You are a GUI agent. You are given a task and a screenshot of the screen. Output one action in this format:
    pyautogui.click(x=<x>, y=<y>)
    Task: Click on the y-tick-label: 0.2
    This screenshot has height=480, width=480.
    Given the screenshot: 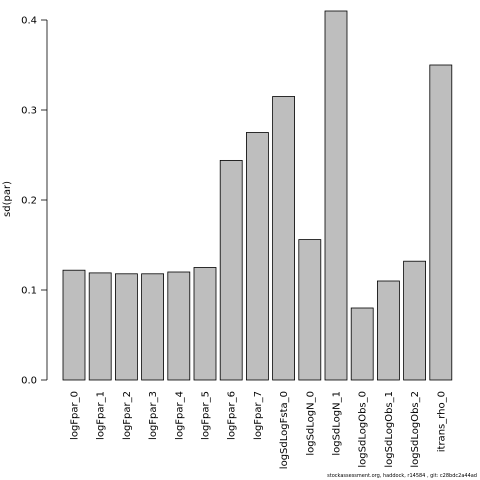 What is the action you would take?
    pyautogui.click(x=29, y=201)
    